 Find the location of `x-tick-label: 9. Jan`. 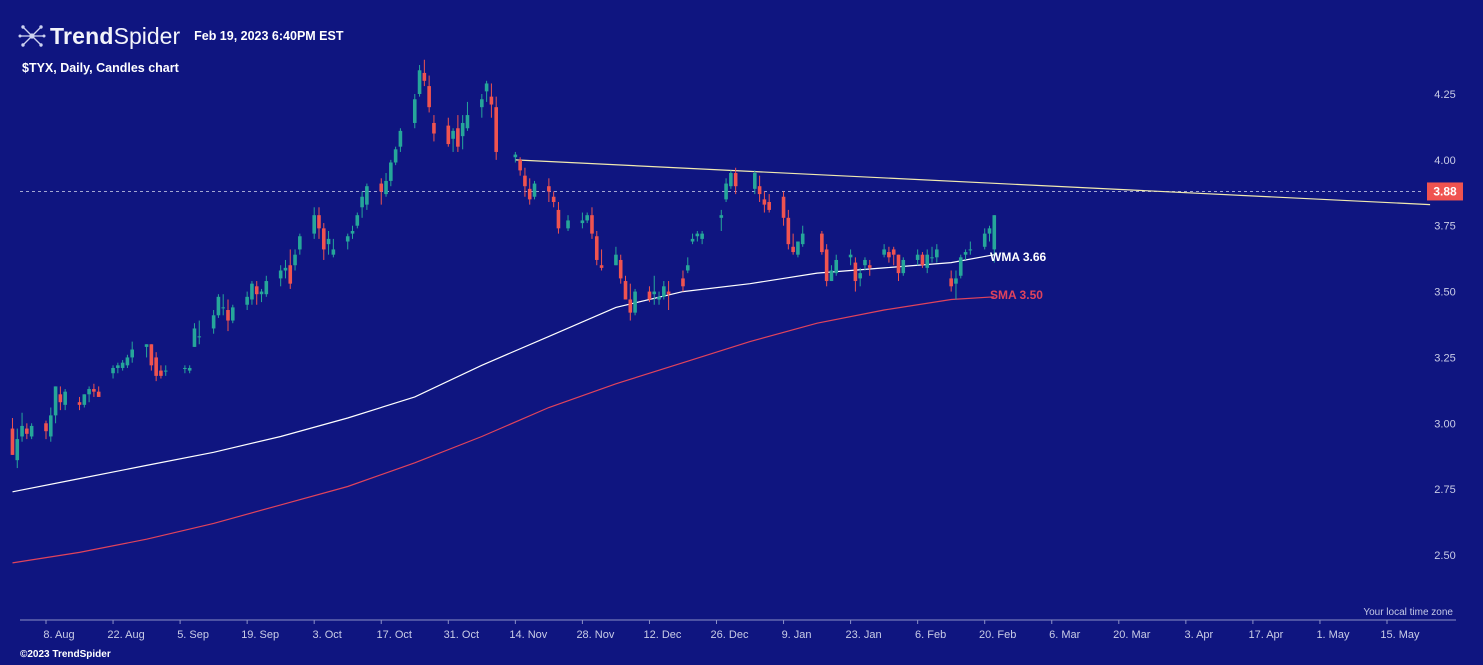

x-tick-label: 9. Jan is located at coordinates (797, 635).